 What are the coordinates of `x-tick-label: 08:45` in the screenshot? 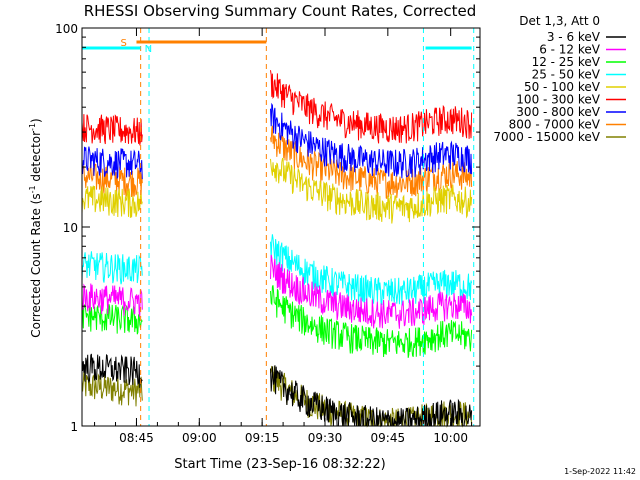 It's located at (136, 438).